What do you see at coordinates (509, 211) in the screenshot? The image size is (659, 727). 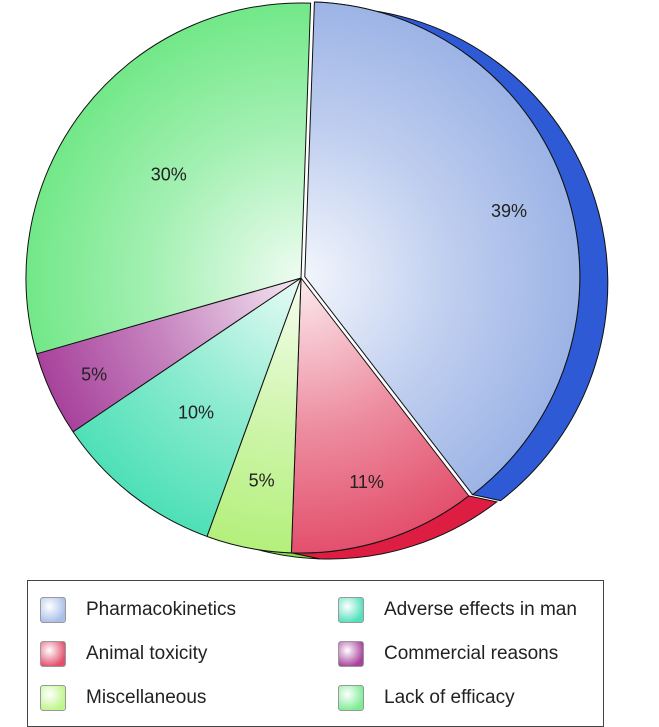 I see `slice-label-pharmacokinetics: 39%` at bounding box center [509, 211].